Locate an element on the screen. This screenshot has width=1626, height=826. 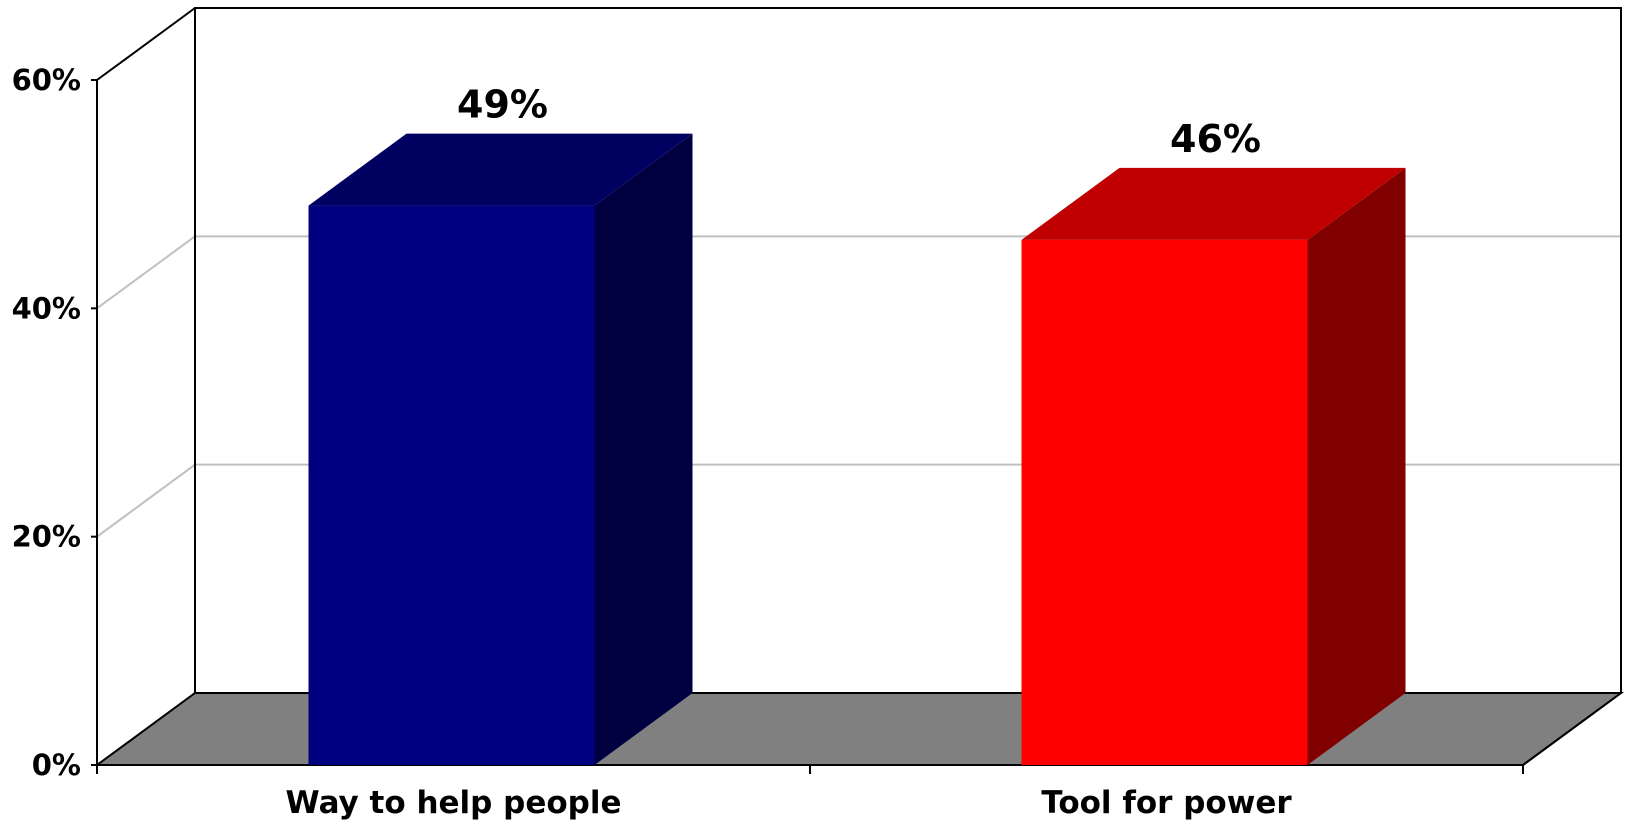
y-tick-label: 40% is located at coordinates (46, 308).